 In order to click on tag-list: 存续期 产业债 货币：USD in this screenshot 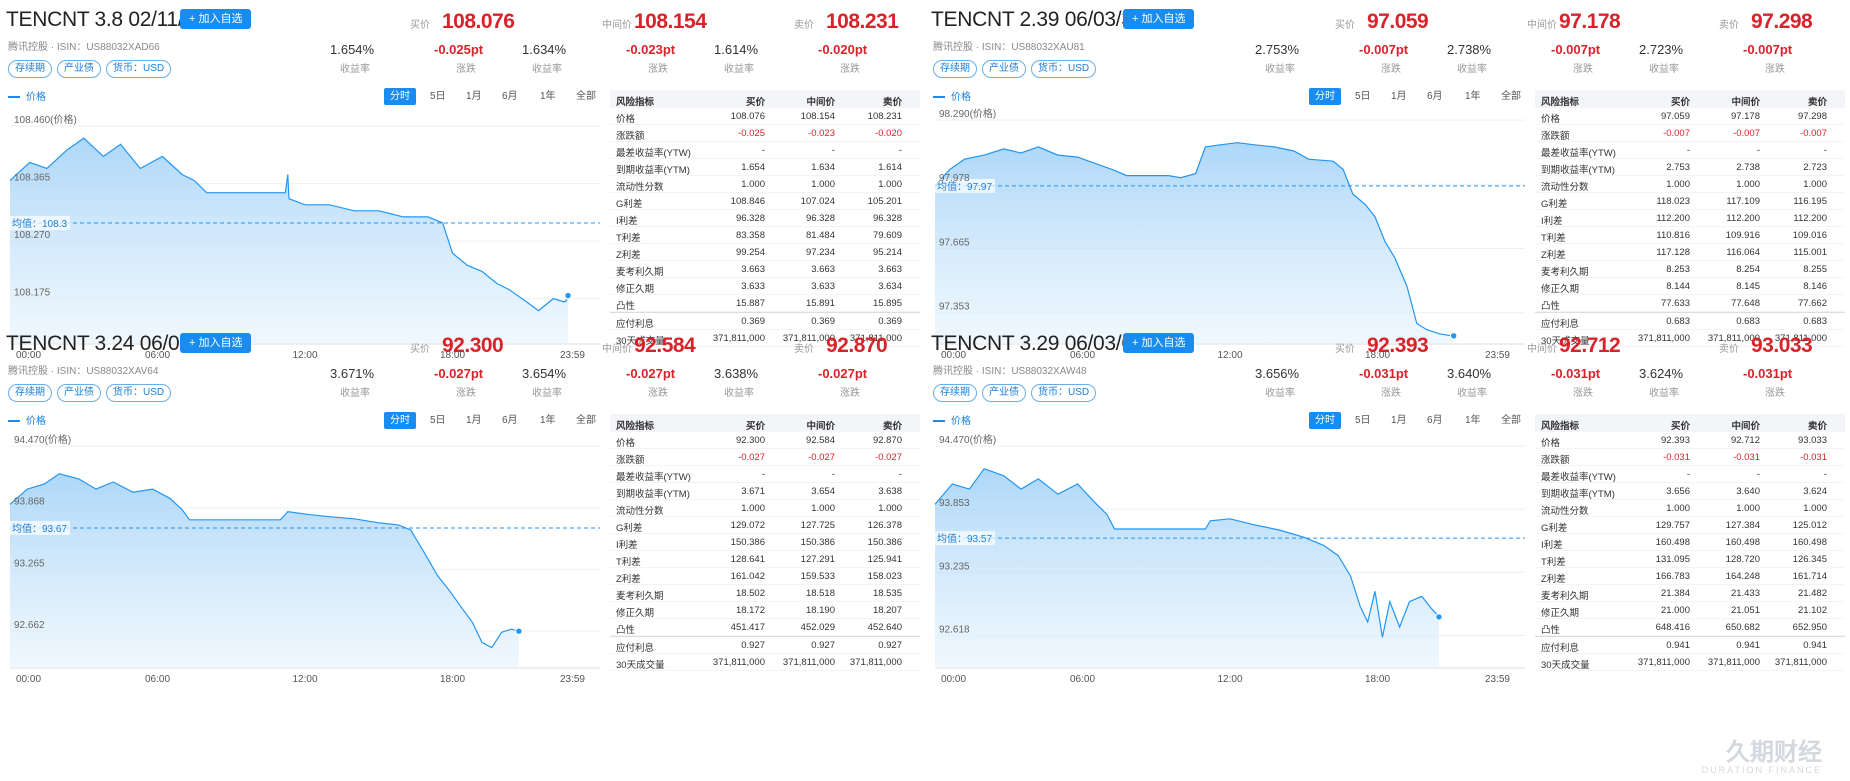, I will do `click(1017, 392)`.